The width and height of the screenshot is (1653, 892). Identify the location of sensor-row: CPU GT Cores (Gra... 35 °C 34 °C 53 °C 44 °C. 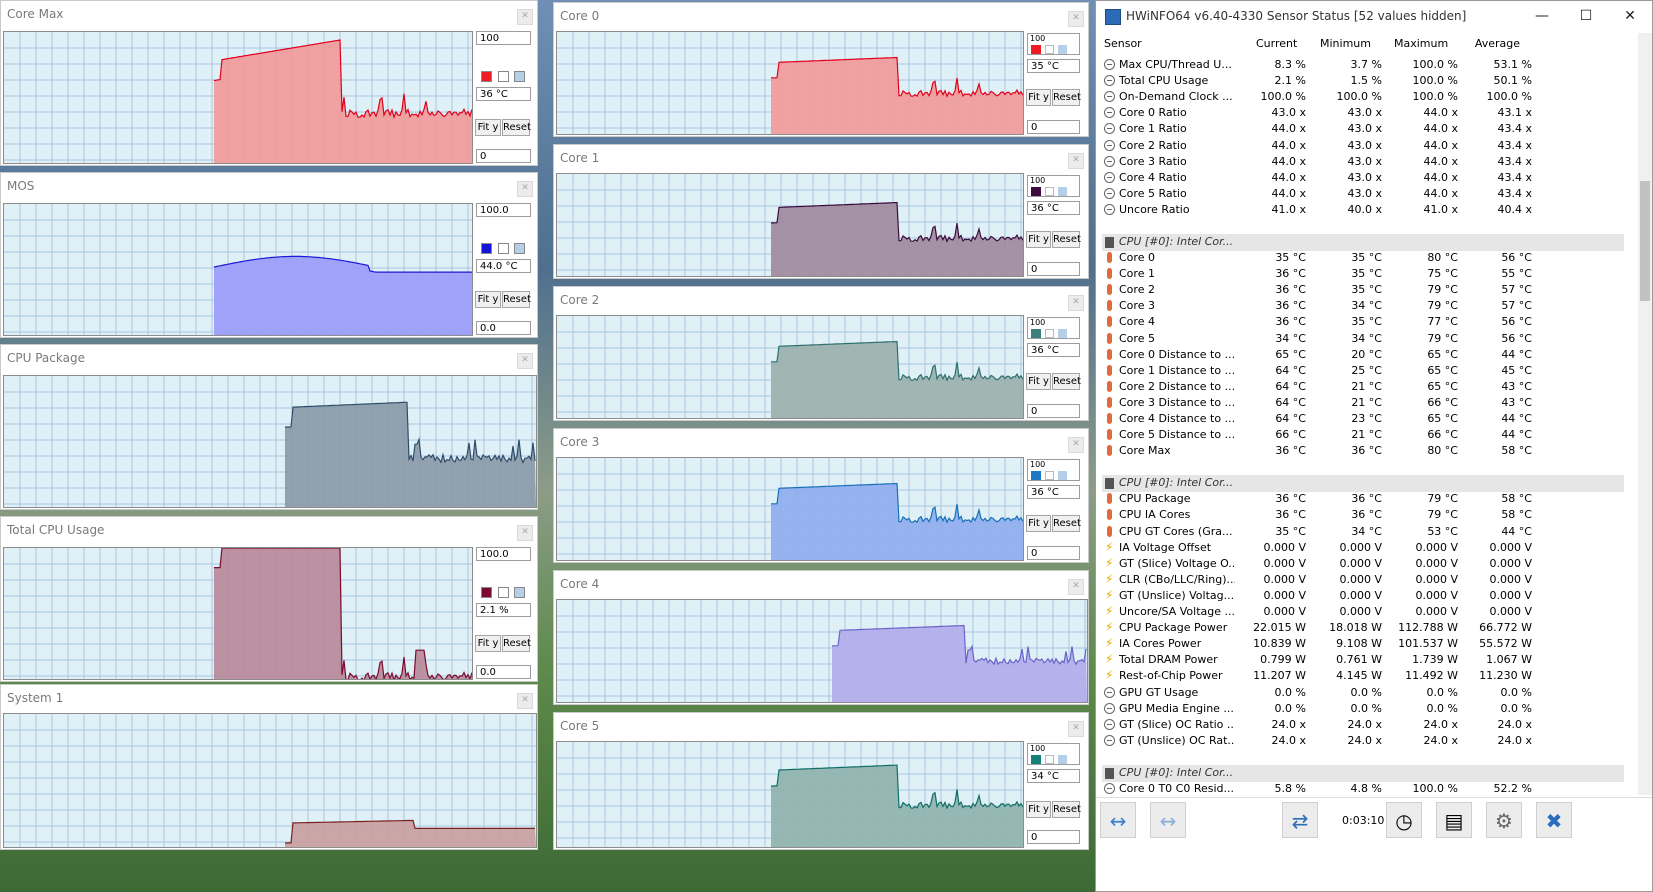
(1363, 532).